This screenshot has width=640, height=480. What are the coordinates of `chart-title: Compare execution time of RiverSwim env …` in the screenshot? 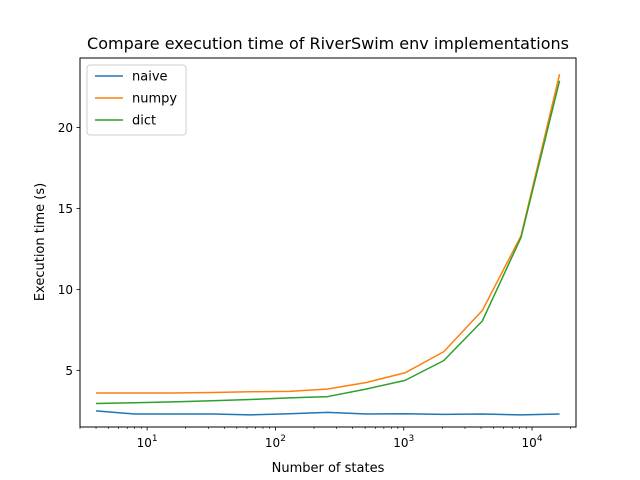 It's located at (328, 43).